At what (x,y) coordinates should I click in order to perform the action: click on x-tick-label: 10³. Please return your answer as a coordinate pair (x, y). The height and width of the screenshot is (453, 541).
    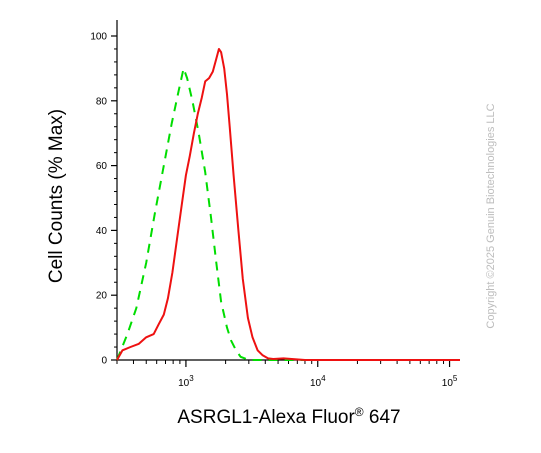
    Looking at the image, I should click on (186, 381).